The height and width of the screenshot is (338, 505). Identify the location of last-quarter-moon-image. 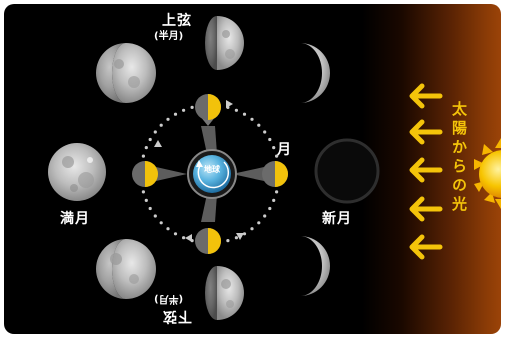
(224, 293).